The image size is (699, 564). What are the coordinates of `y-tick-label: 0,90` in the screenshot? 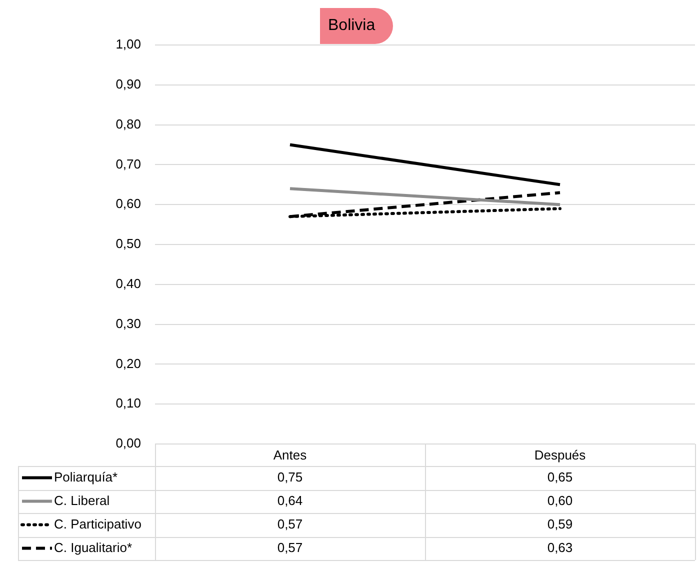 It's located at (128, 84).